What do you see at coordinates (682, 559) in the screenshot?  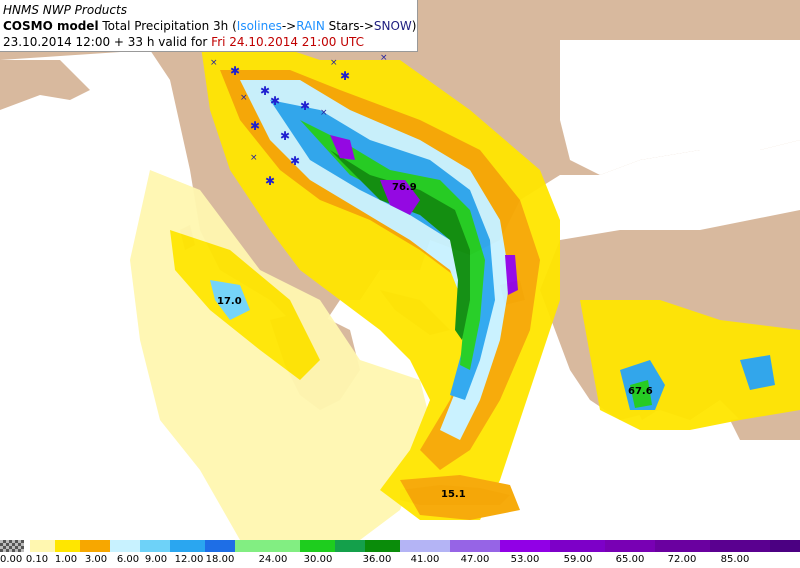 I see `legend-label: 72.00` at bounding box center [682, 559].